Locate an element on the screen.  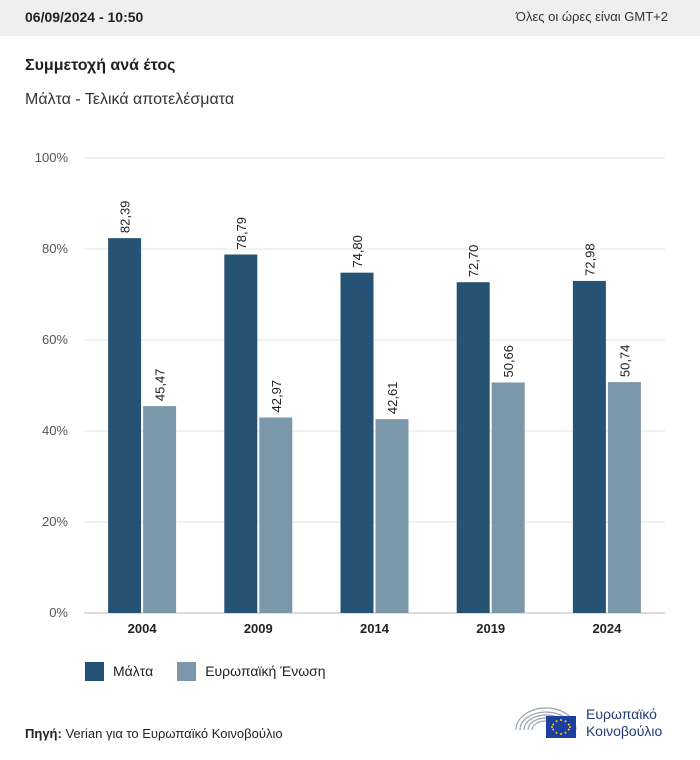
legend-item-eu: Ευρωπαϊκή Ένωση is located at coordinates (251, 671).